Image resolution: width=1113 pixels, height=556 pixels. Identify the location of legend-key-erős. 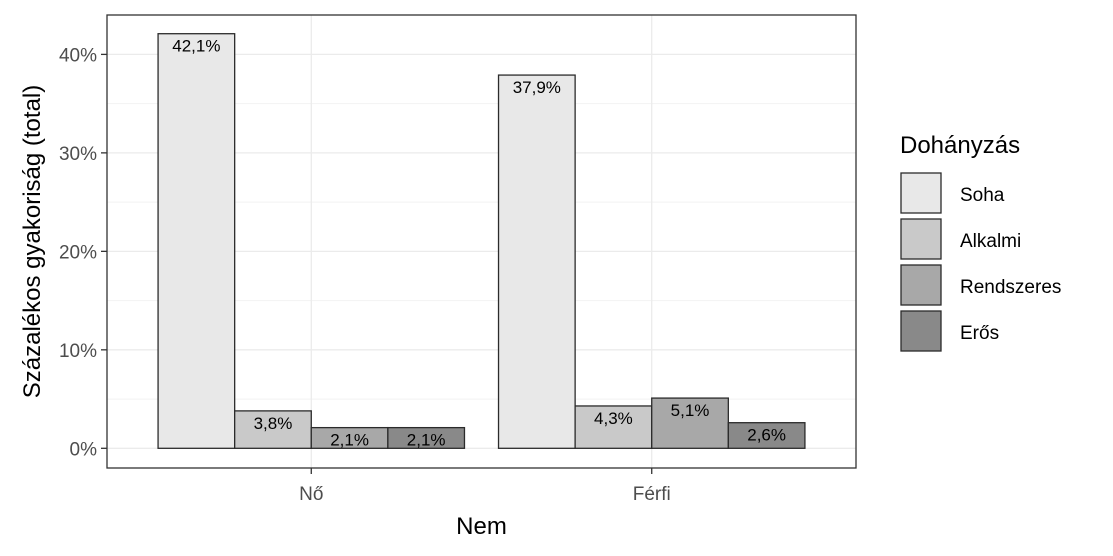
(921, 331).